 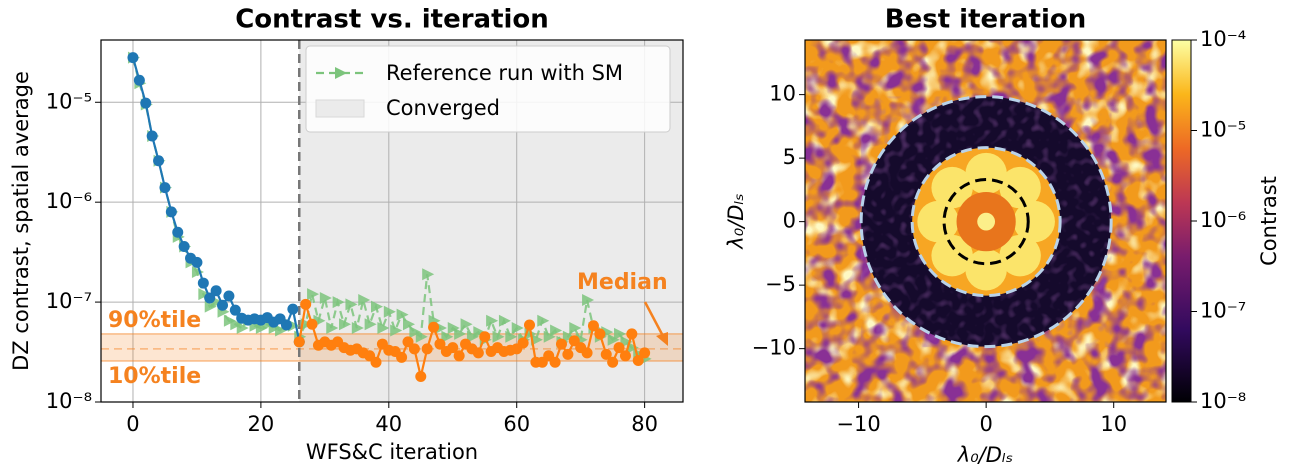 I want to click on x-axis-label: WFS&C iteration, so click(x=392, y=452).